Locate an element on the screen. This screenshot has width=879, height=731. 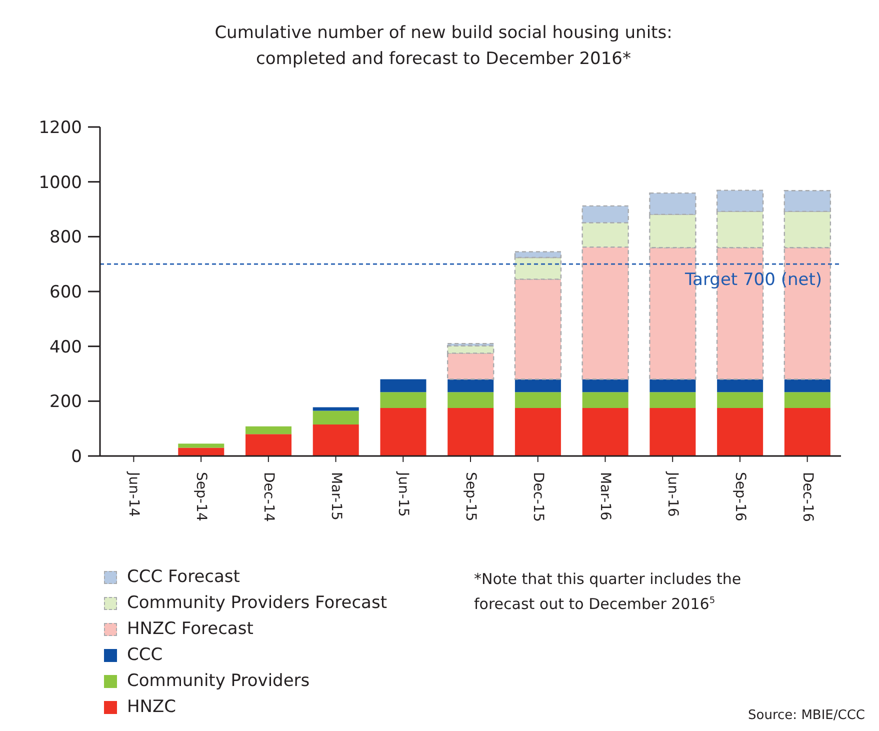
y-tick-label: 400 is located at coordinates (66, 347).